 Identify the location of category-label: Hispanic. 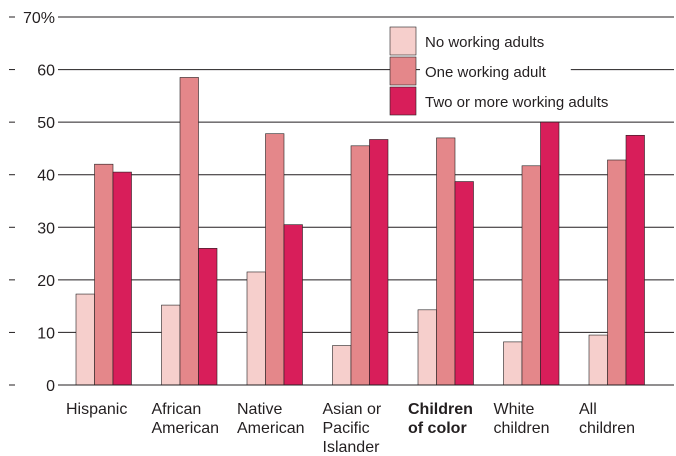
(96, 409).